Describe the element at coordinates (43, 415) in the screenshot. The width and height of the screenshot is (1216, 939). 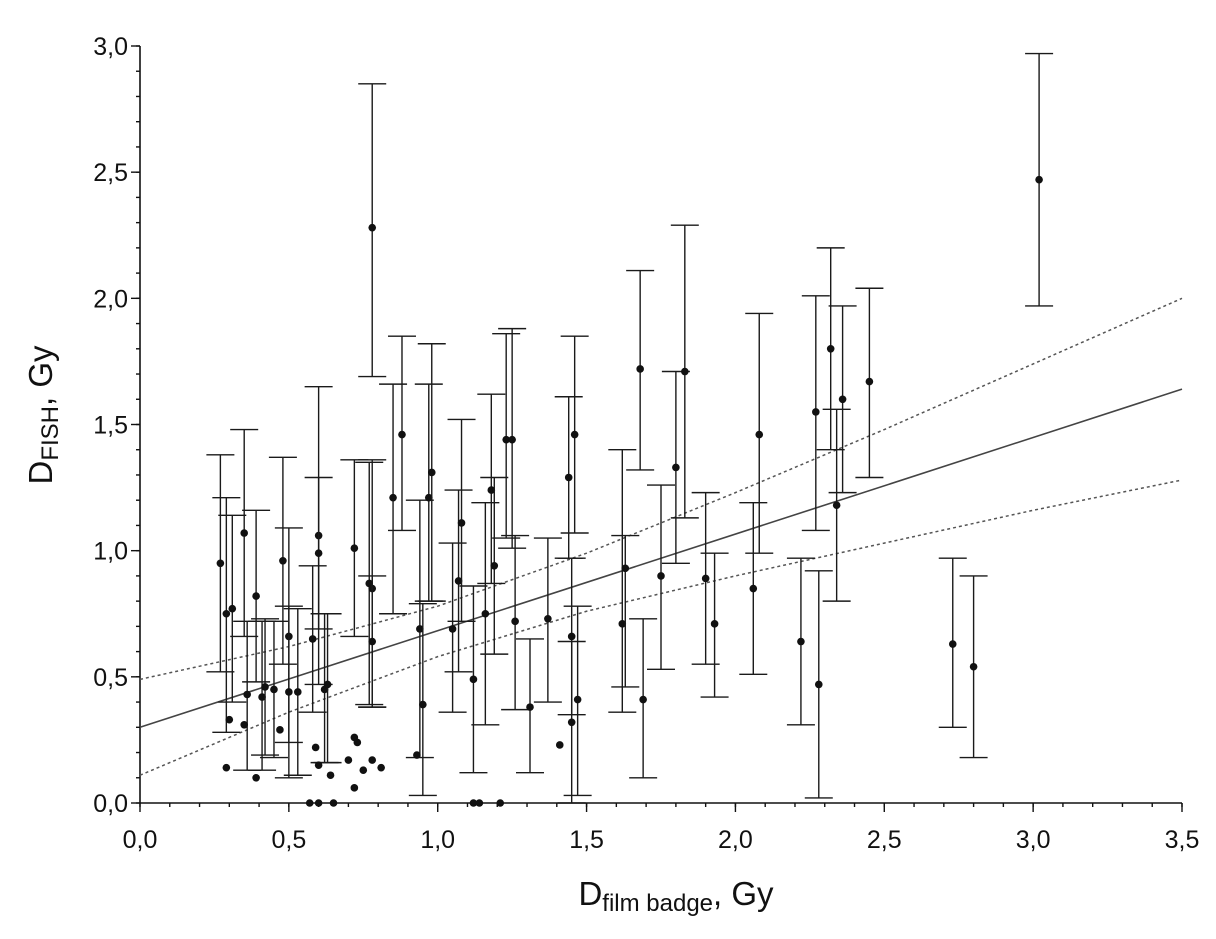
I see `y-axis-label: DFISH, Gy` at that location.